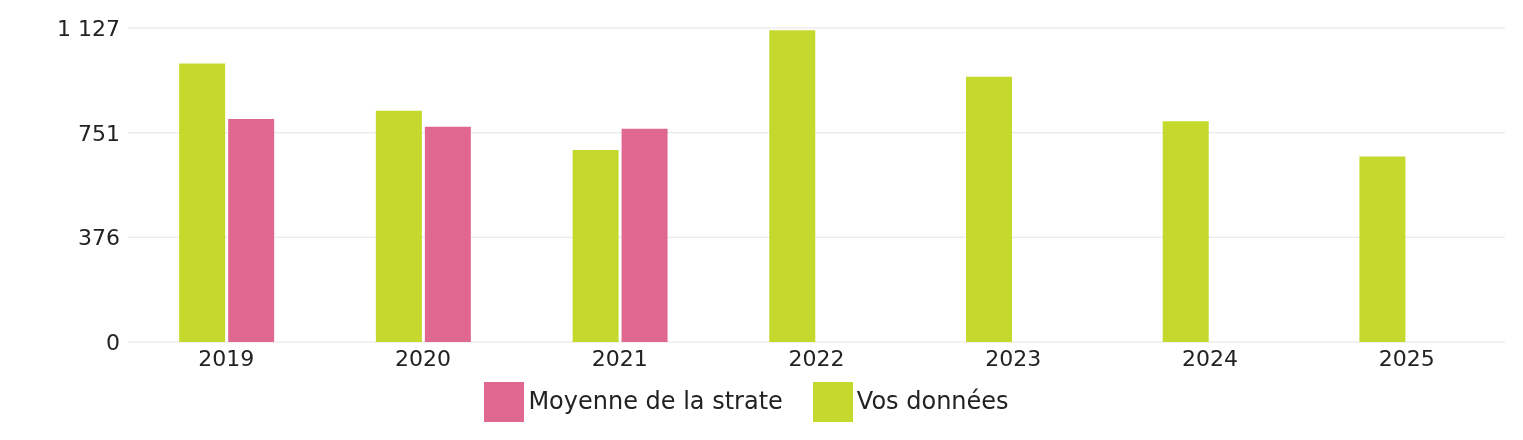 The height and width of the screenshot is (440, 1523). I want to click on x-tick-label: 2021, so click(619, 358).